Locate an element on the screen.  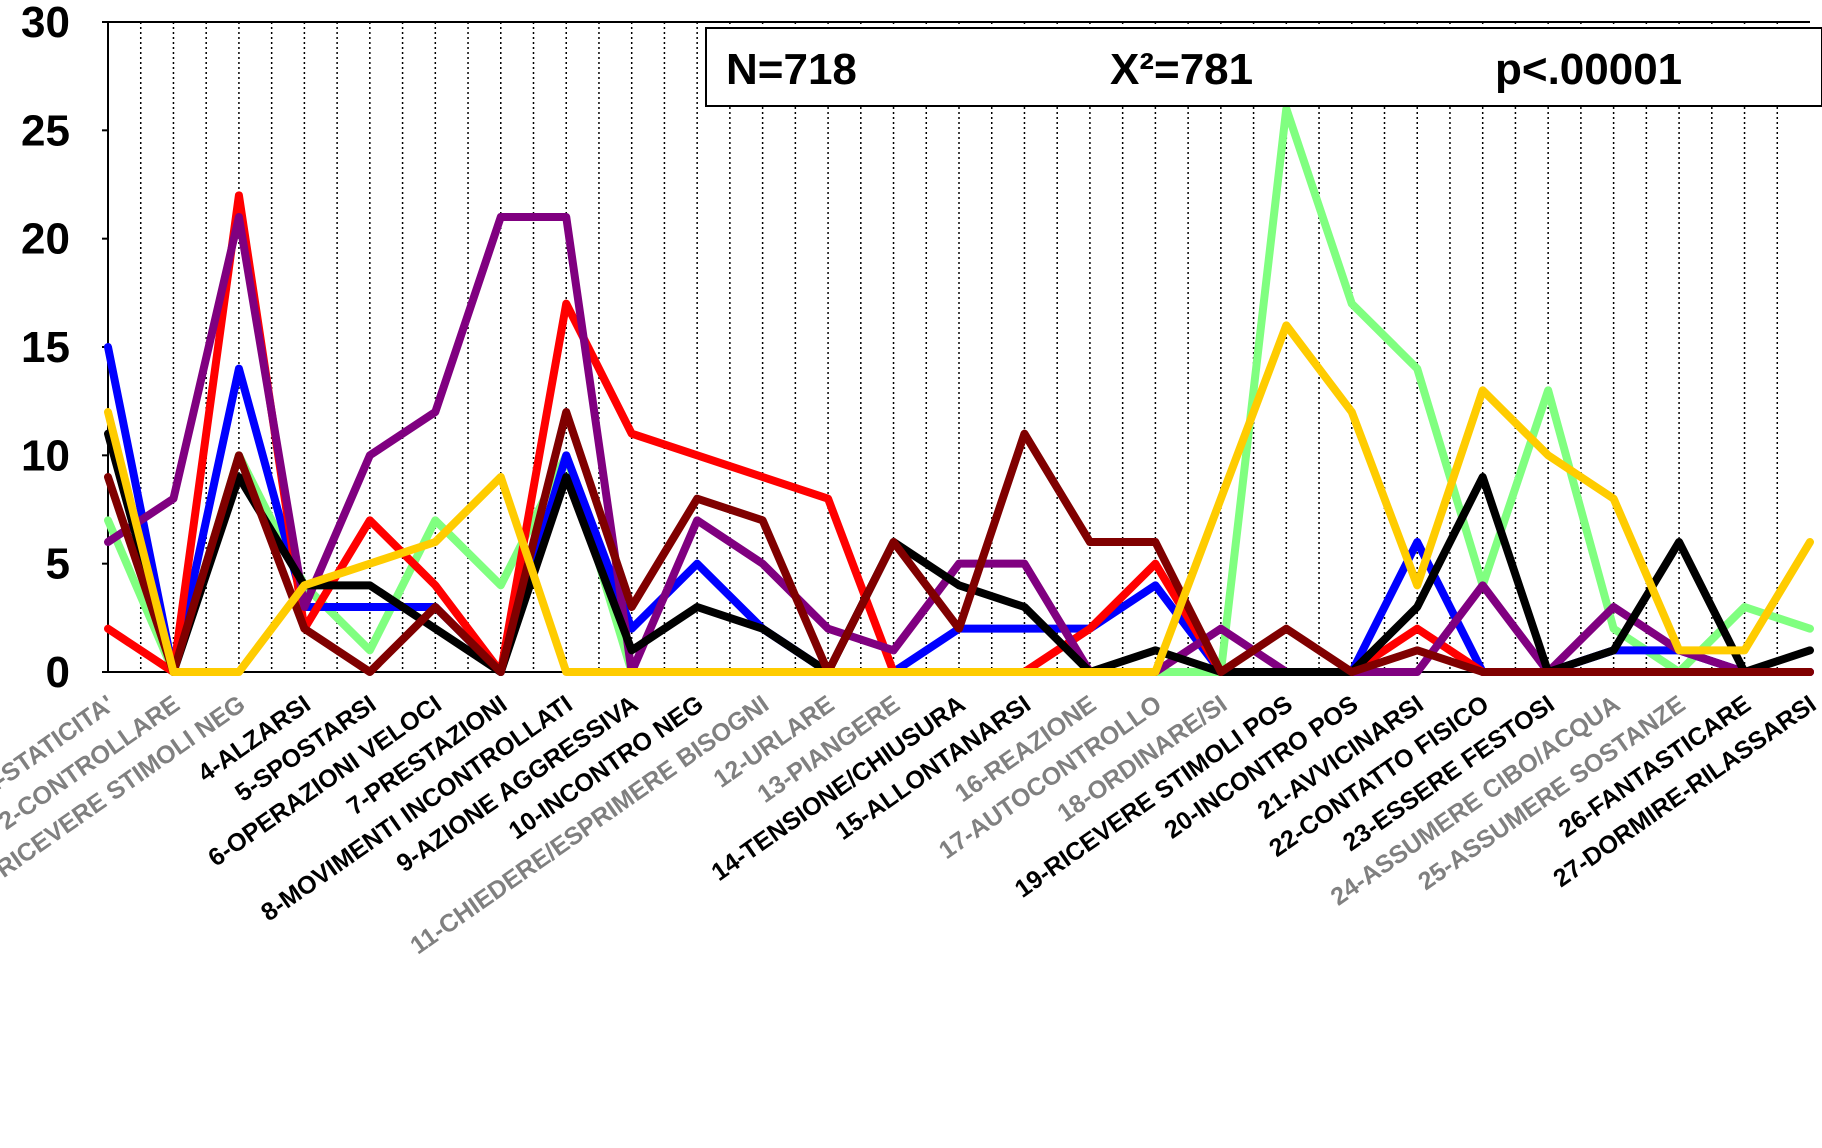
y-tick-label: 0 is located at coordinates (58, 672).